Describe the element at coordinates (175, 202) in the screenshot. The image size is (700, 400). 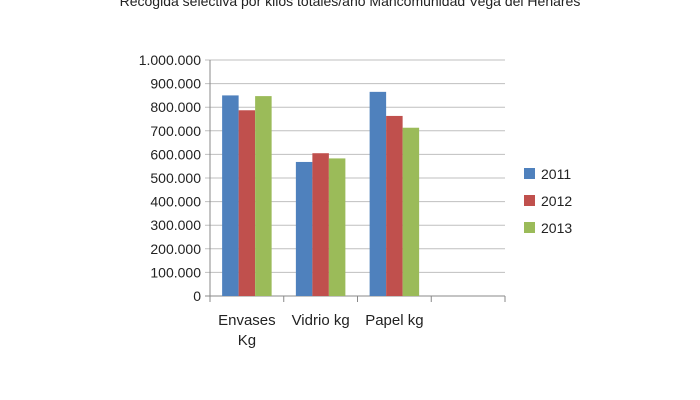
I see `y-tick-label: 400.000` at that location.